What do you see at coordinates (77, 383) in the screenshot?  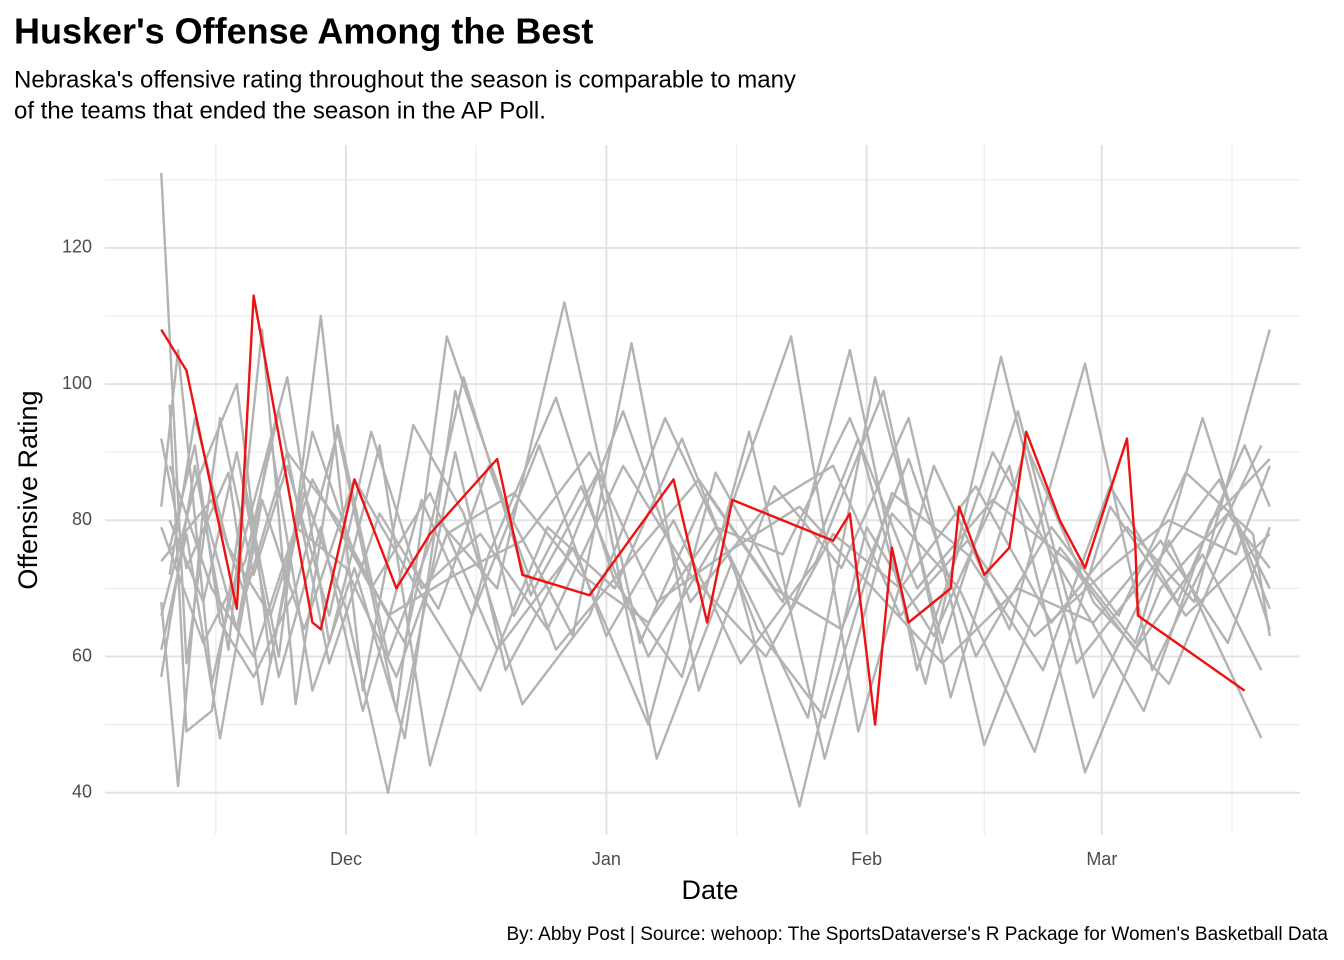 I see `y-tick-label: 100` at bounding box center [77, 383].